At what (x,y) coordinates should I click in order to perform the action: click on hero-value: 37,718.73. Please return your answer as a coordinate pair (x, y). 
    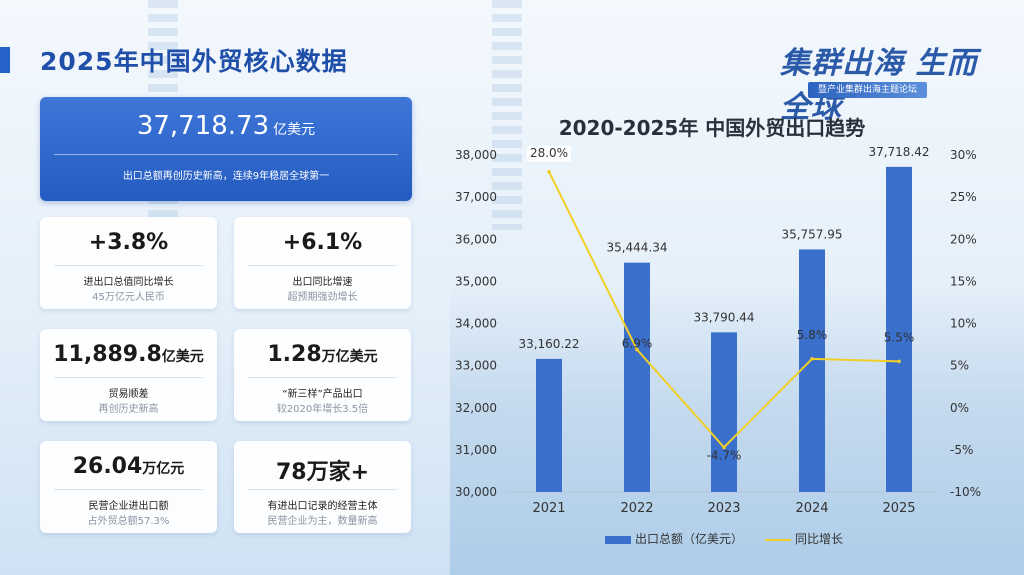
    Looking at the image, I should click on (203, 126).